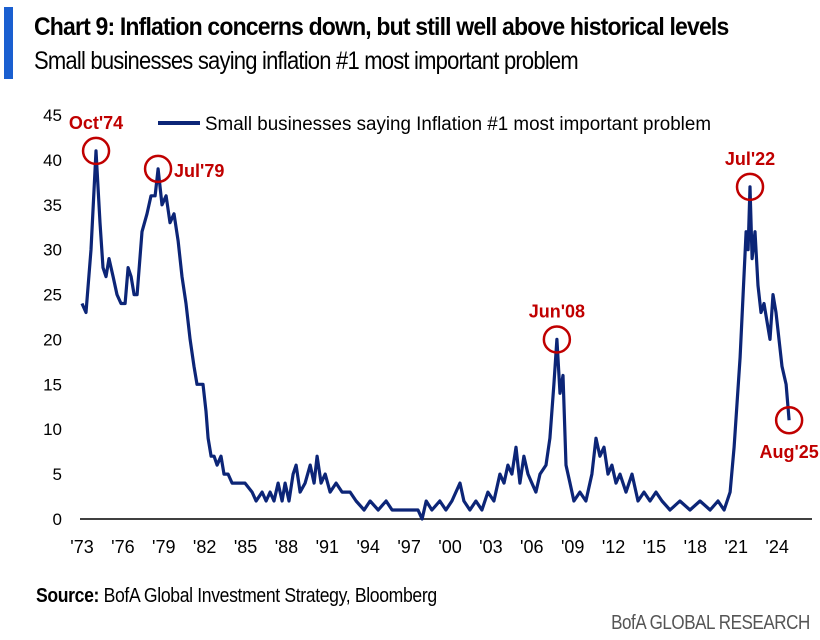  Describe the element at coordinates (52, 160) in the screenshot. I see `y-tick-label: 40` at that location.